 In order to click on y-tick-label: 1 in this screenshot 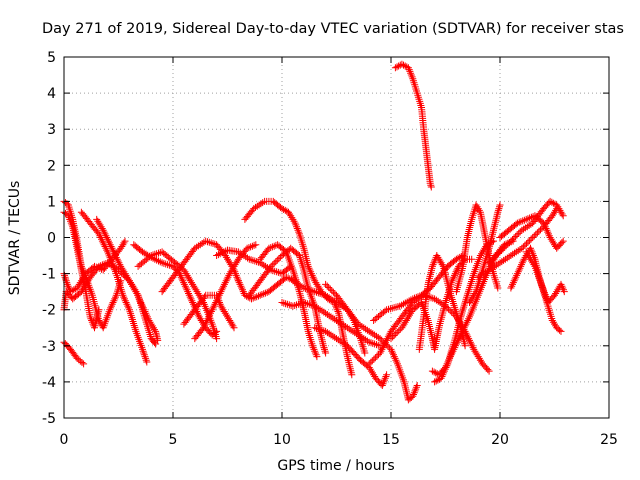, I will do `click(51, 202)`.